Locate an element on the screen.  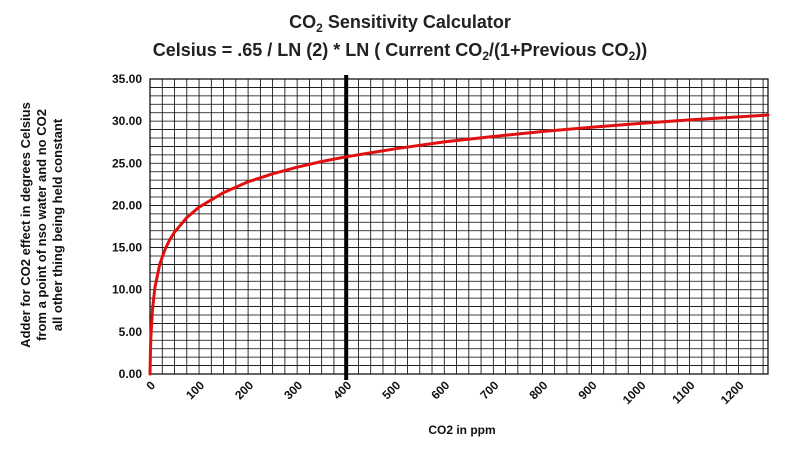
y-axis-label-line-2: from a point of nso water and no CO2 is located at coordinates (41, 225).